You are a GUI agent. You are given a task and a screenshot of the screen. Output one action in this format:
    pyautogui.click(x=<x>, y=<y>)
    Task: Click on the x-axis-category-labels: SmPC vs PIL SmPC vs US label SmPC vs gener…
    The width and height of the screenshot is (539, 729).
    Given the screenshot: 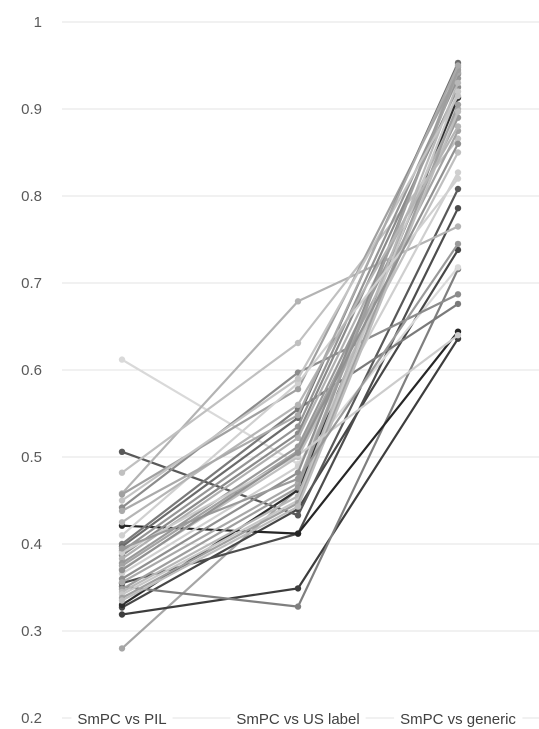 What is the action you would take?
    pyautogui.click(x=297, y=719)
    